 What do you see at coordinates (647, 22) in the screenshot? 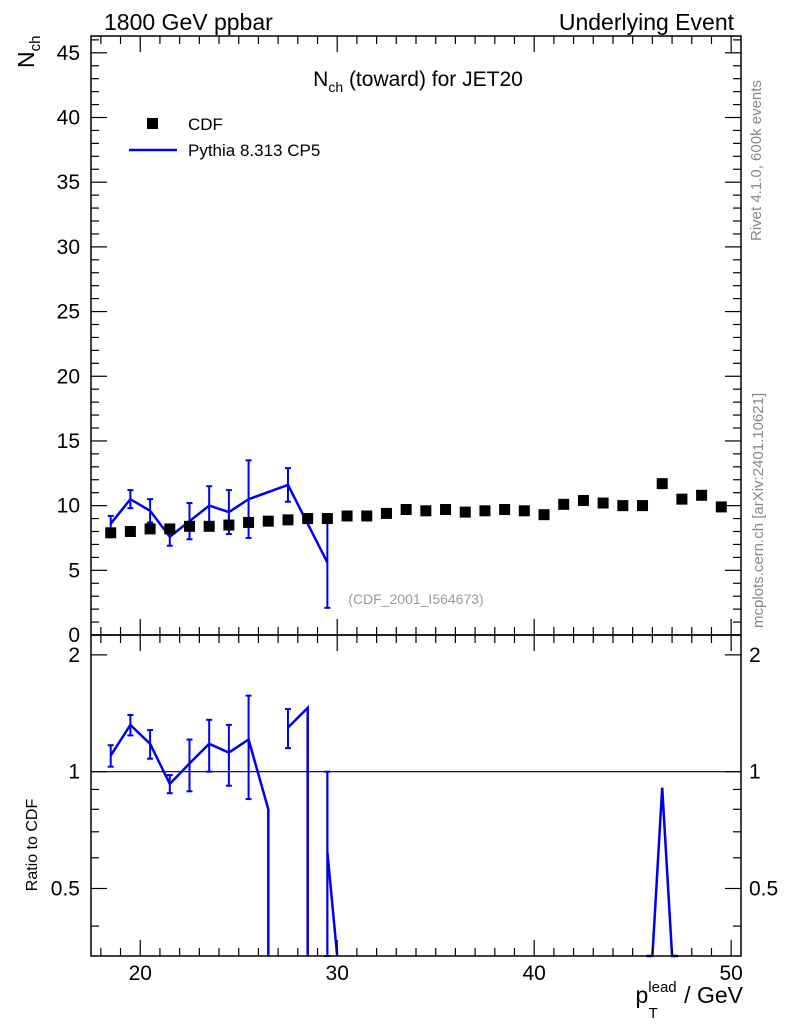
I see `header-right: Underlying Event` at bounding box center [647, 22].